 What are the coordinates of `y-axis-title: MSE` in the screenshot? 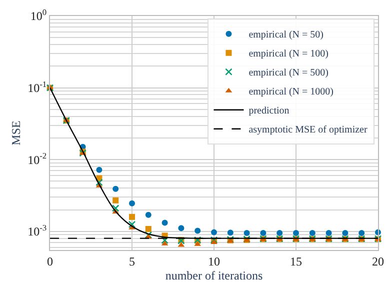 It's located at (15, 133).